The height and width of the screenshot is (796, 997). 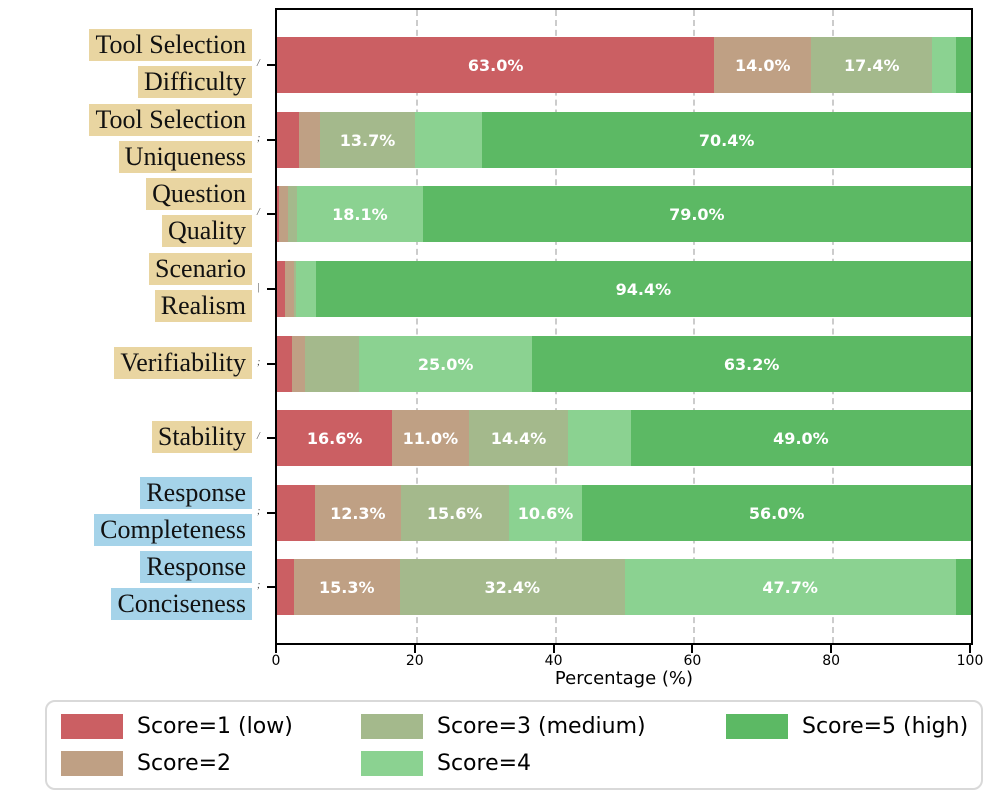 I want to click on segment-percent-label: 25.0%, so click(x=445, y=364).